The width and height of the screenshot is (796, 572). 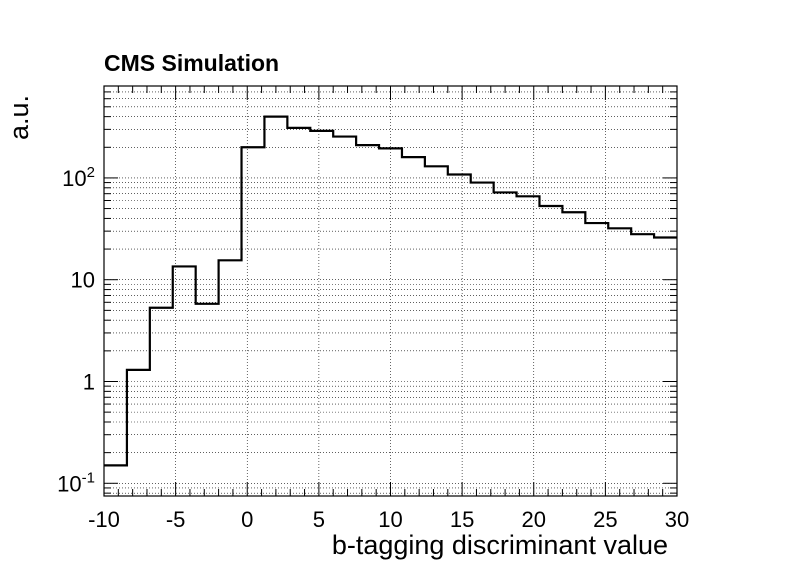 I want to click on x-axis-label: b-tagging discriminant value, so click(x=499, y=545).